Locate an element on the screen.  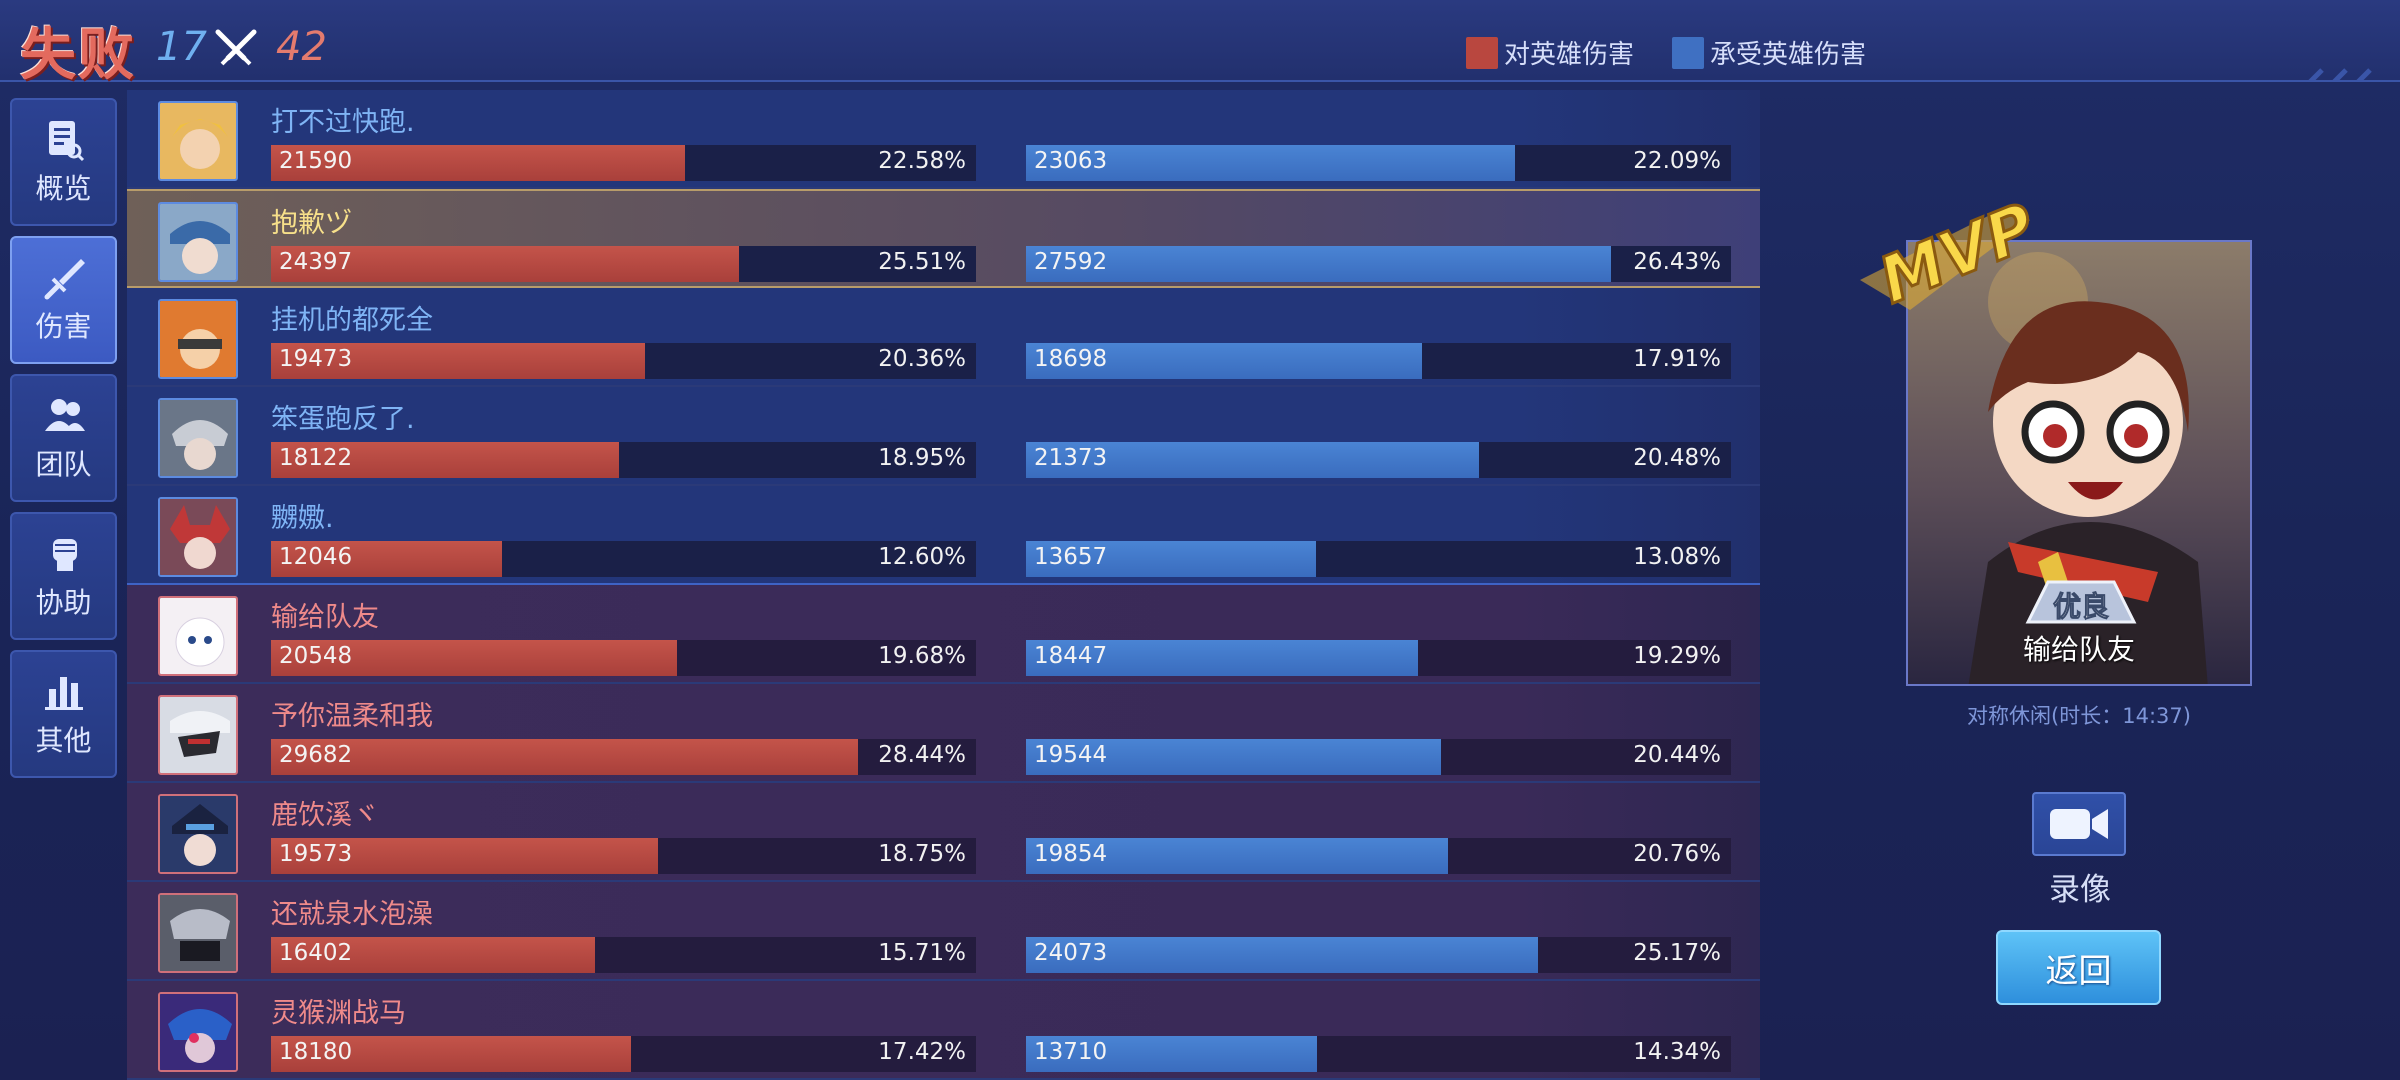
damage-dealt-bar: 20548 19.68% is located at coordinates (623, 658).